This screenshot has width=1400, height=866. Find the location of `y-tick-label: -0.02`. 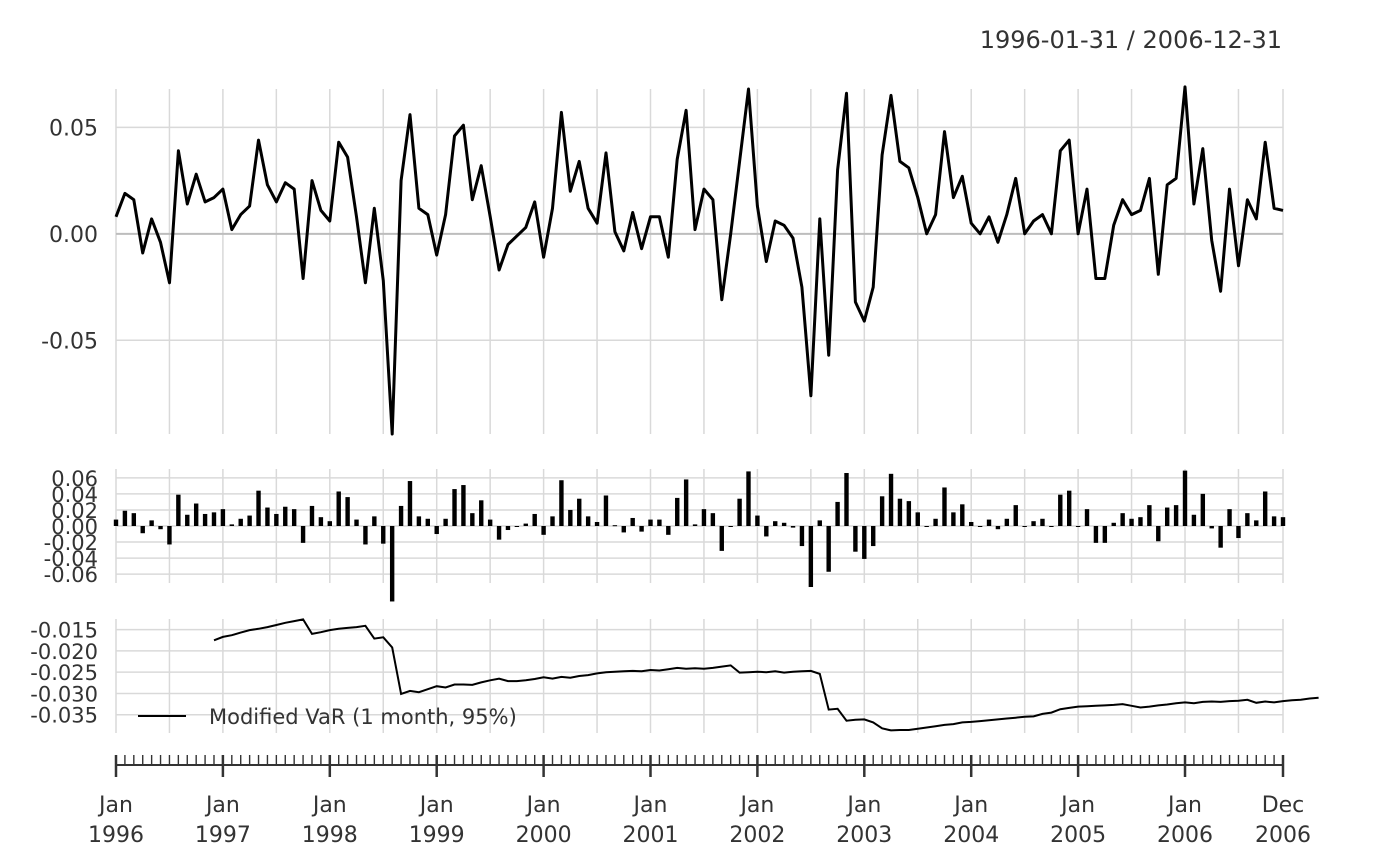

y-tick-label: -0.02 is located at coordinates (71, 543).